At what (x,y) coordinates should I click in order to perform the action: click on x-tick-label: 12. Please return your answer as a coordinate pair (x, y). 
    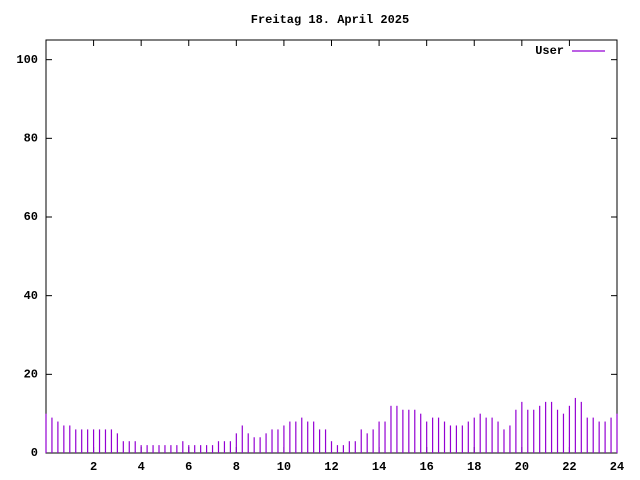
    Looking at the image, I should click on (331, 467).